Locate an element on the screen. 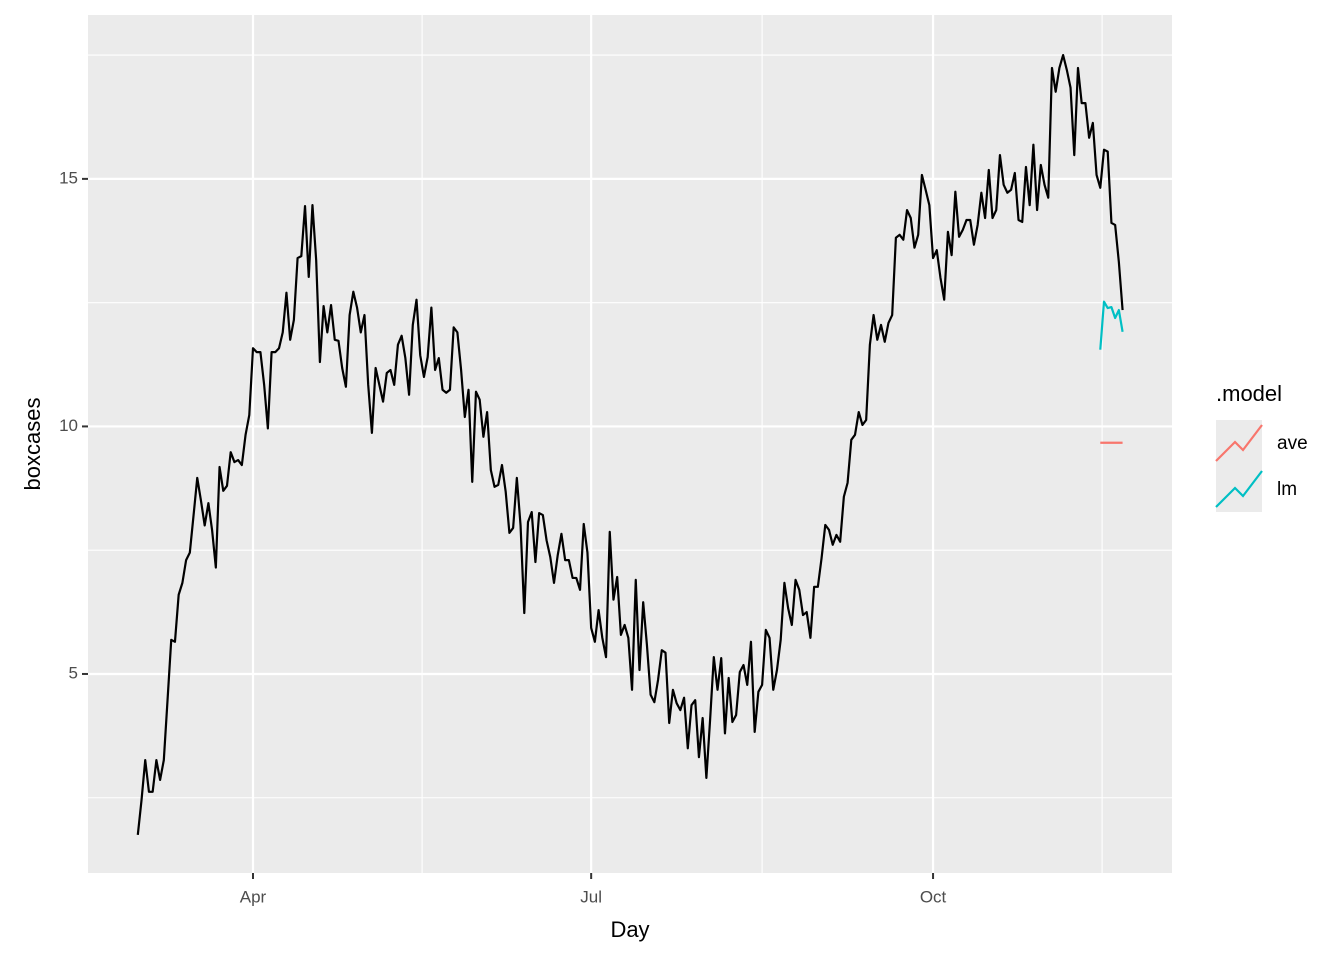  legend-label: ave is located at coordinates (1292, 443).